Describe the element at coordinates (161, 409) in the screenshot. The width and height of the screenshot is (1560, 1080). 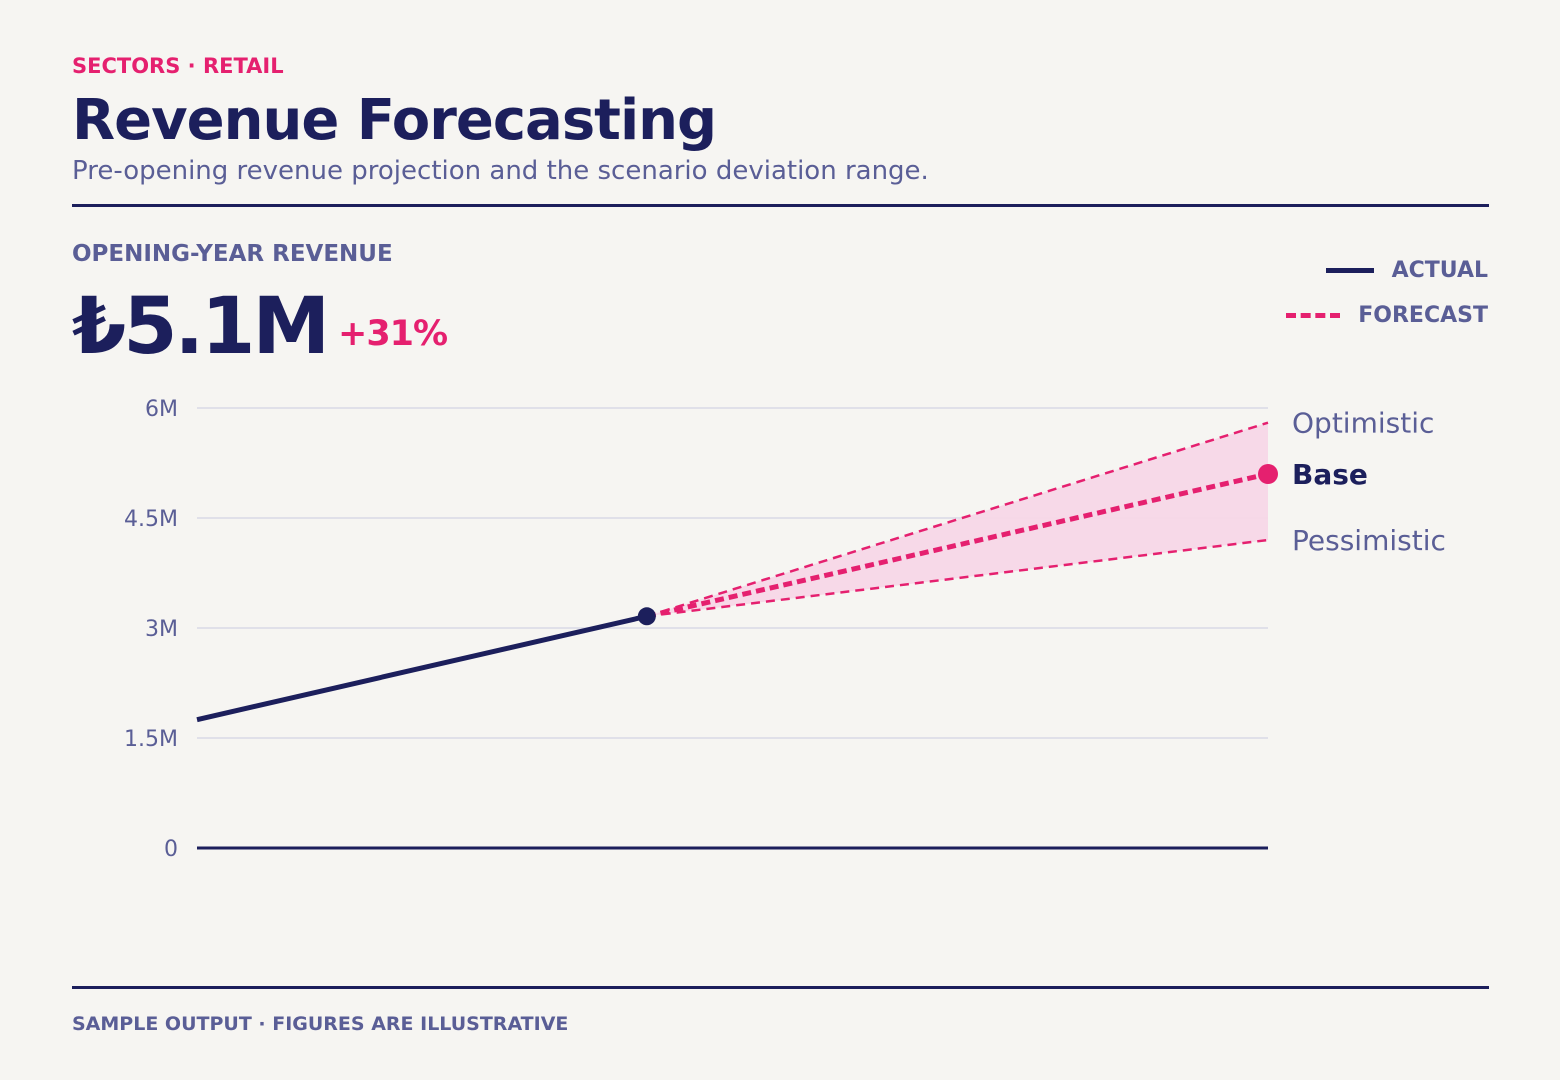
I see `y-tick-label: 6M` at that location.